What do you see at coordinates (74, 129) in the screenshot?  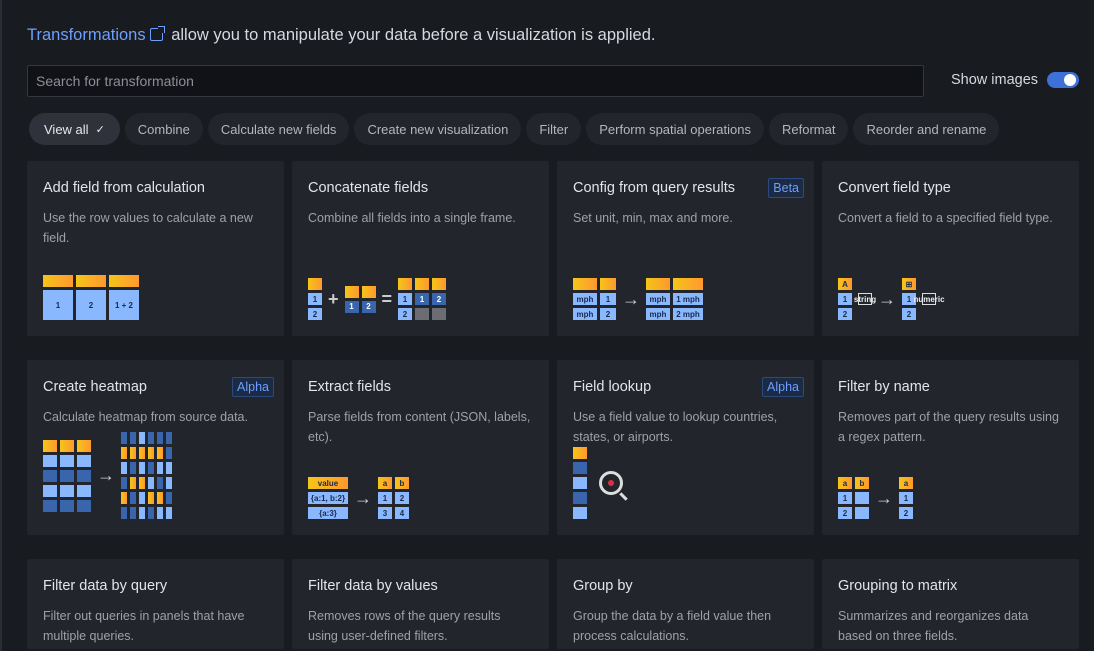 I see `chip-view-all: View all ✓` at bounding box center [74, 129].